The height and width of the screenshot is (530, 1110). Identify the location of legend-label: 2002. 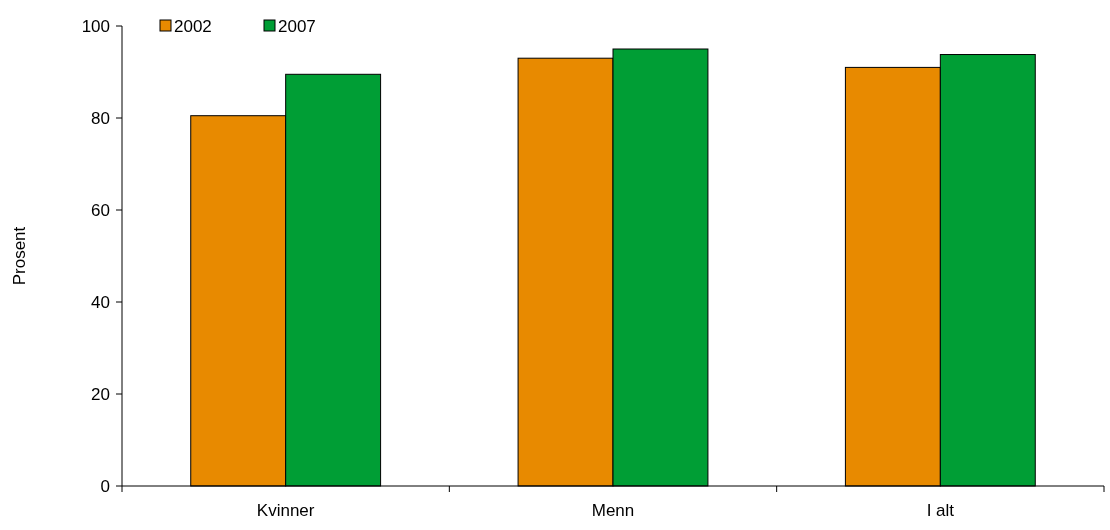
(193, 26).